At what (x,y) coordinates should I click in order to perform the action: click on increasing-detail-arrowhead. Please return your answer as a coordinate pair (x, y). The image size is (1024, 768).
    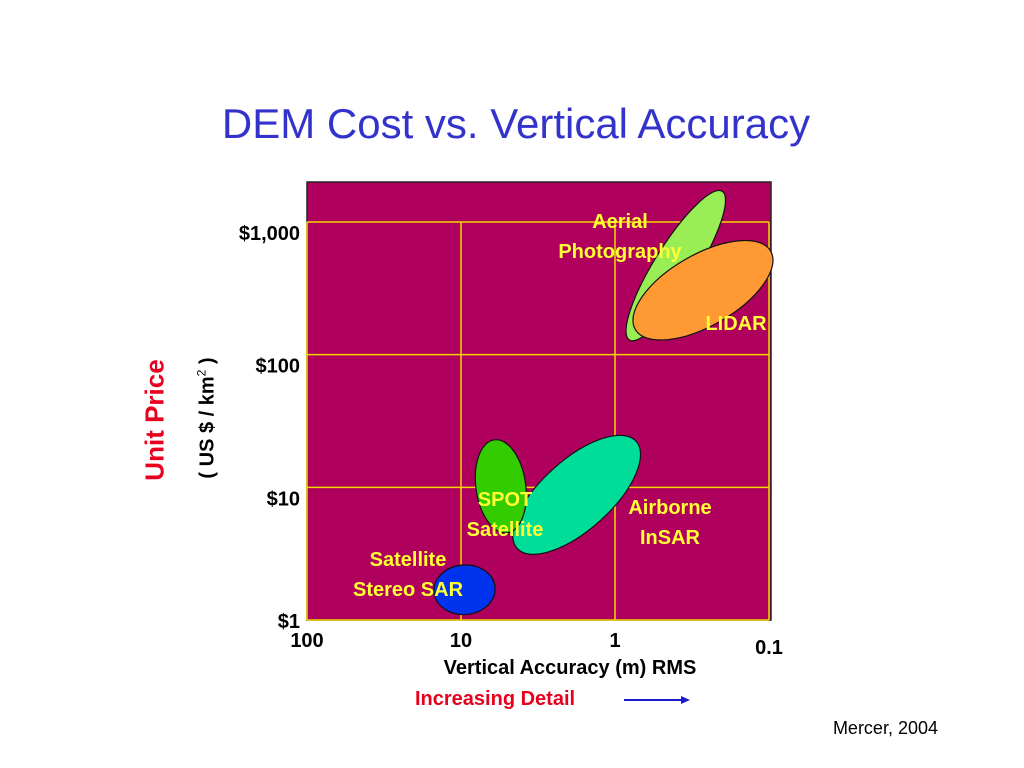
    Looking at the image, I should click on (685, 700).